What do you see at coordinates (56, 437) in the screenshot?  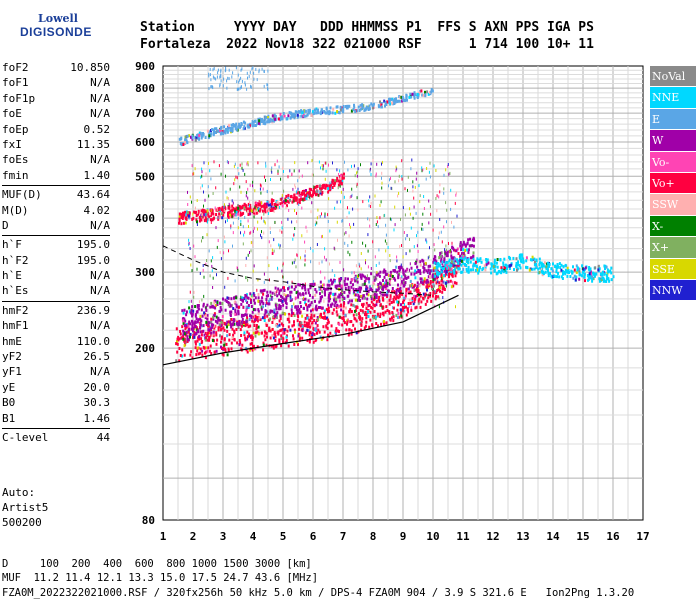 I see `param-row: C-level 44` at bounding box center [56, 437].